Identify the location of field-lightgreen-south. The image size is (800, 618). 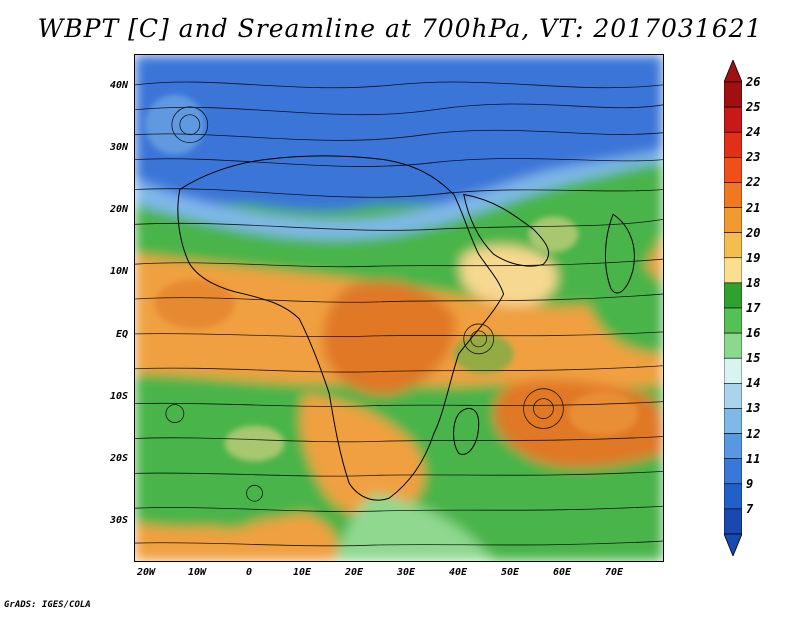
(414, 527).